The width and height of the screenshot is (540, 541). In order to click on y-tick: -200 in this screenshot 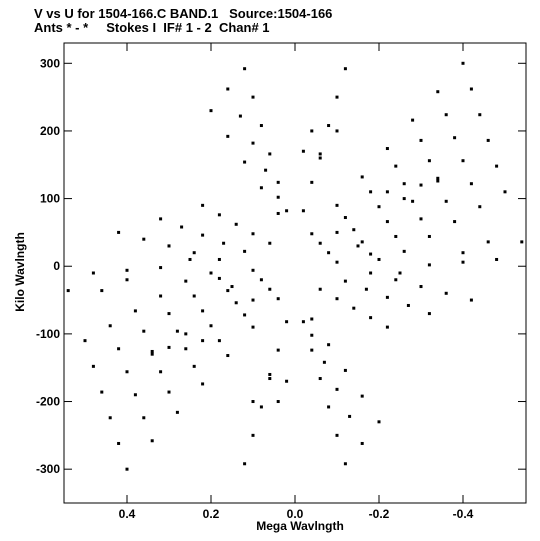, I will do `click(281, 402)`.